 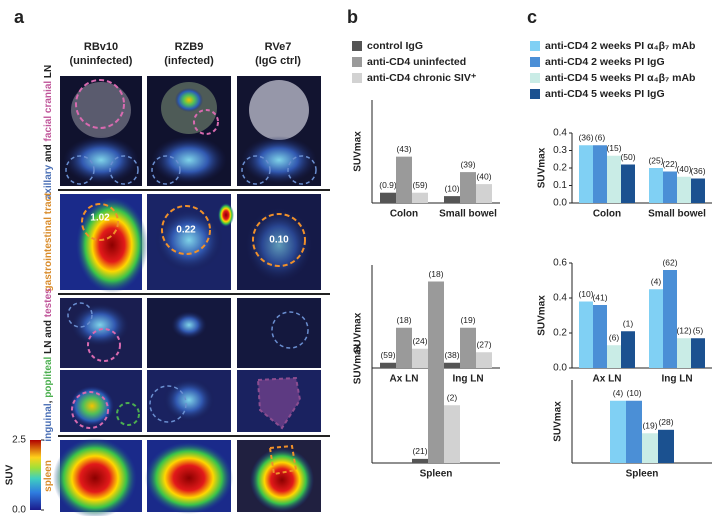 I want to click on scan-tissue, so click(x=279, y=110).